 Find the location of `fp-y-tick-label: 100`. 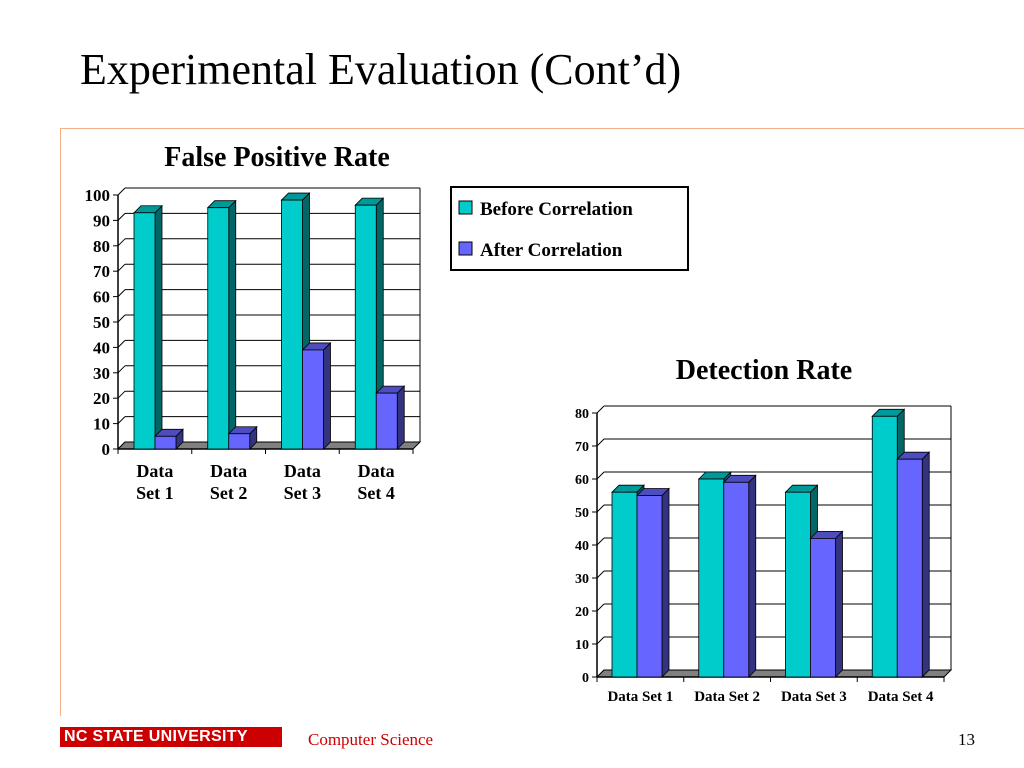

fp-y-tick-label: 100 is located at coordinates (98, 195).